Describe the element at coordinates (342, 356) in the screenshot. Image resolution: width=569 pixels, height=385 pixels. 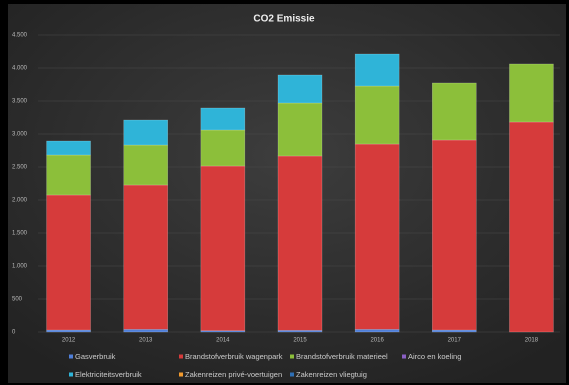
I see `legend-label: Brandstofverbruik materieel` at that location.